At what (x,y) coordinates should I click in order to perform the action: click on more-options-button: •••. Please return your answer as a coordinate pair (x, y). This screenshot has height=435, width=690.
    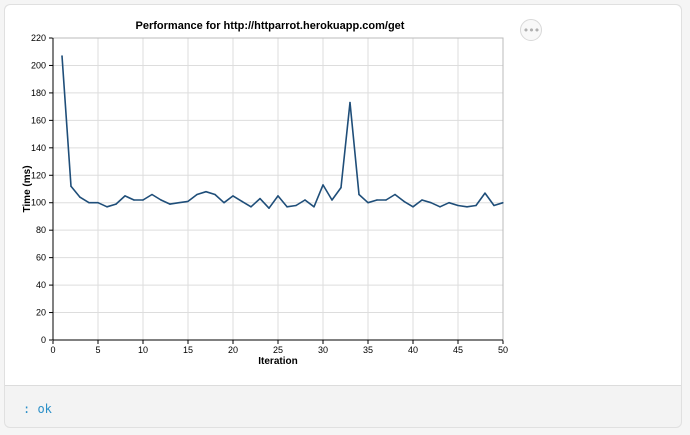
    Looking at the image, I should click on (531, 30).